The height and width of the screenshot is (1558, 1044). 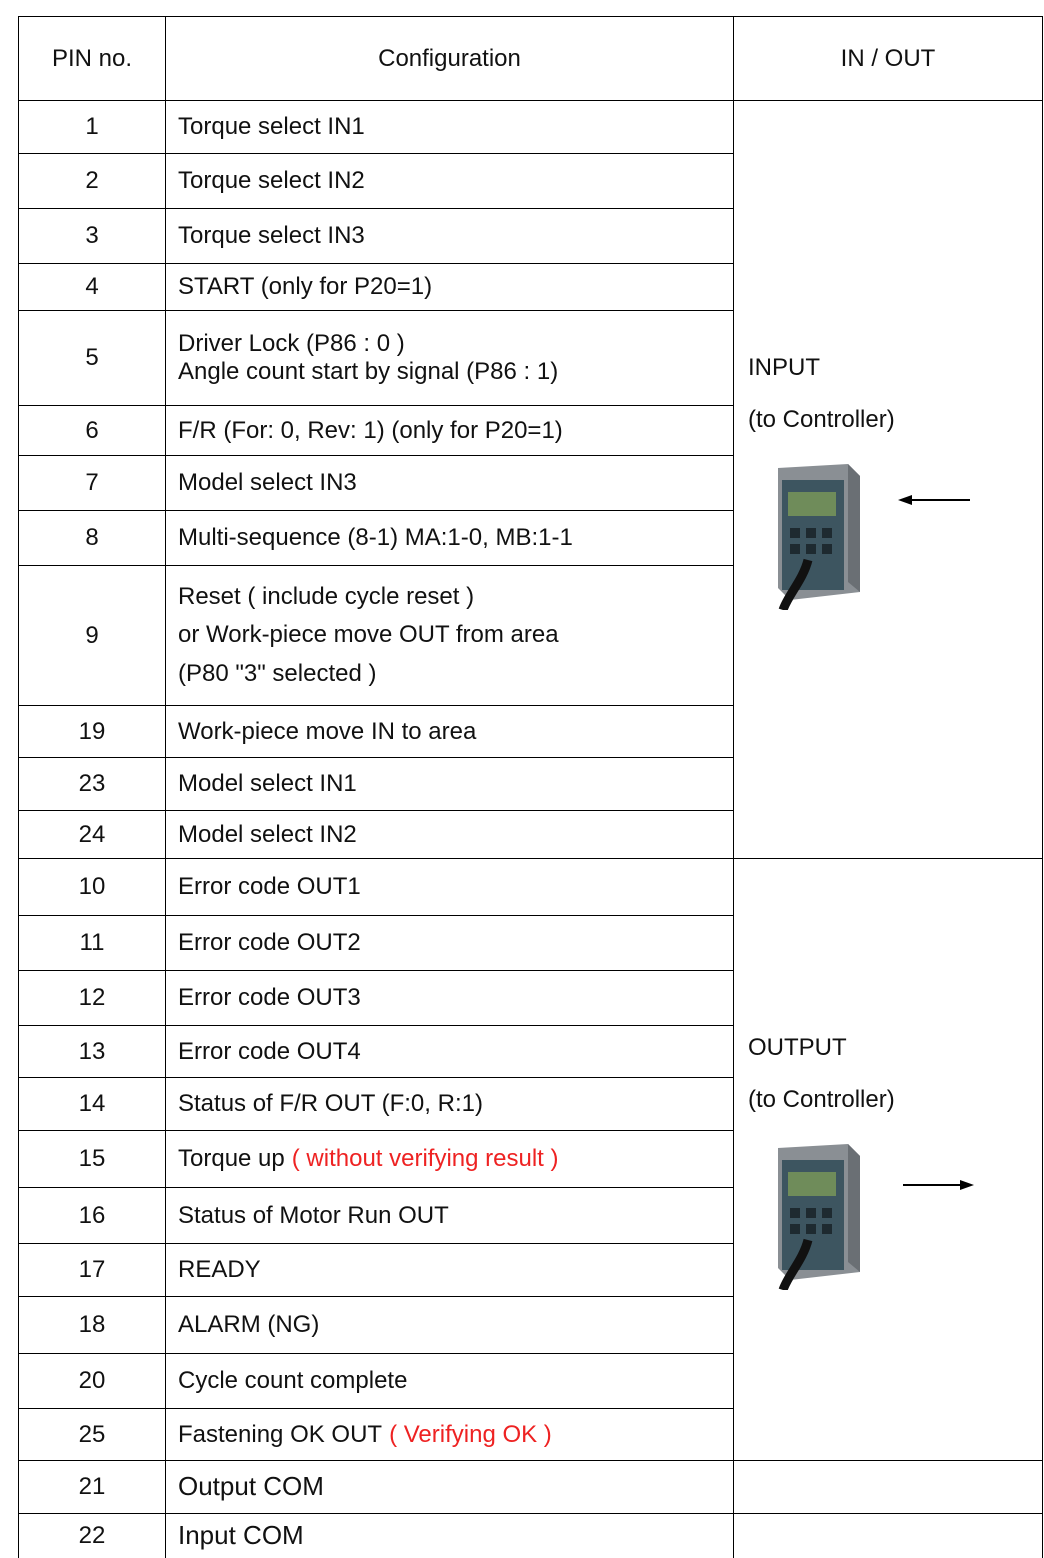 I want to click on config-text: Status of Motor Run OUT, so click(x=313, y=1215).